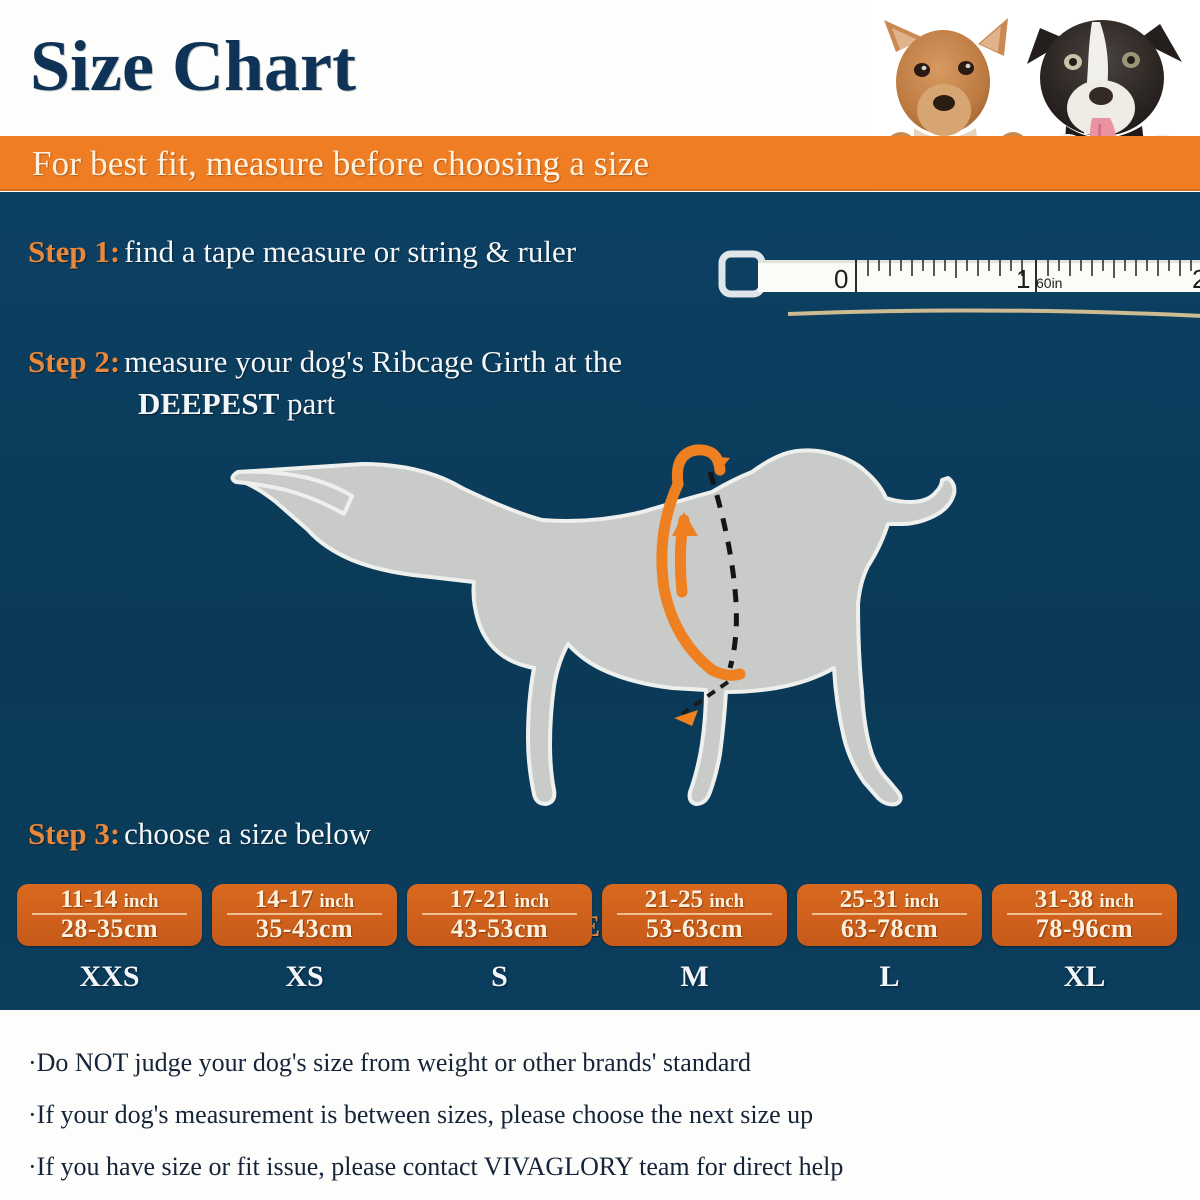 The height and width of the screenshot is (1200, 1200). What do you see at coordinates (109, 976) in the screenshot?
I see `size-label-xxs: XXS` at bounding box center [109, 976].